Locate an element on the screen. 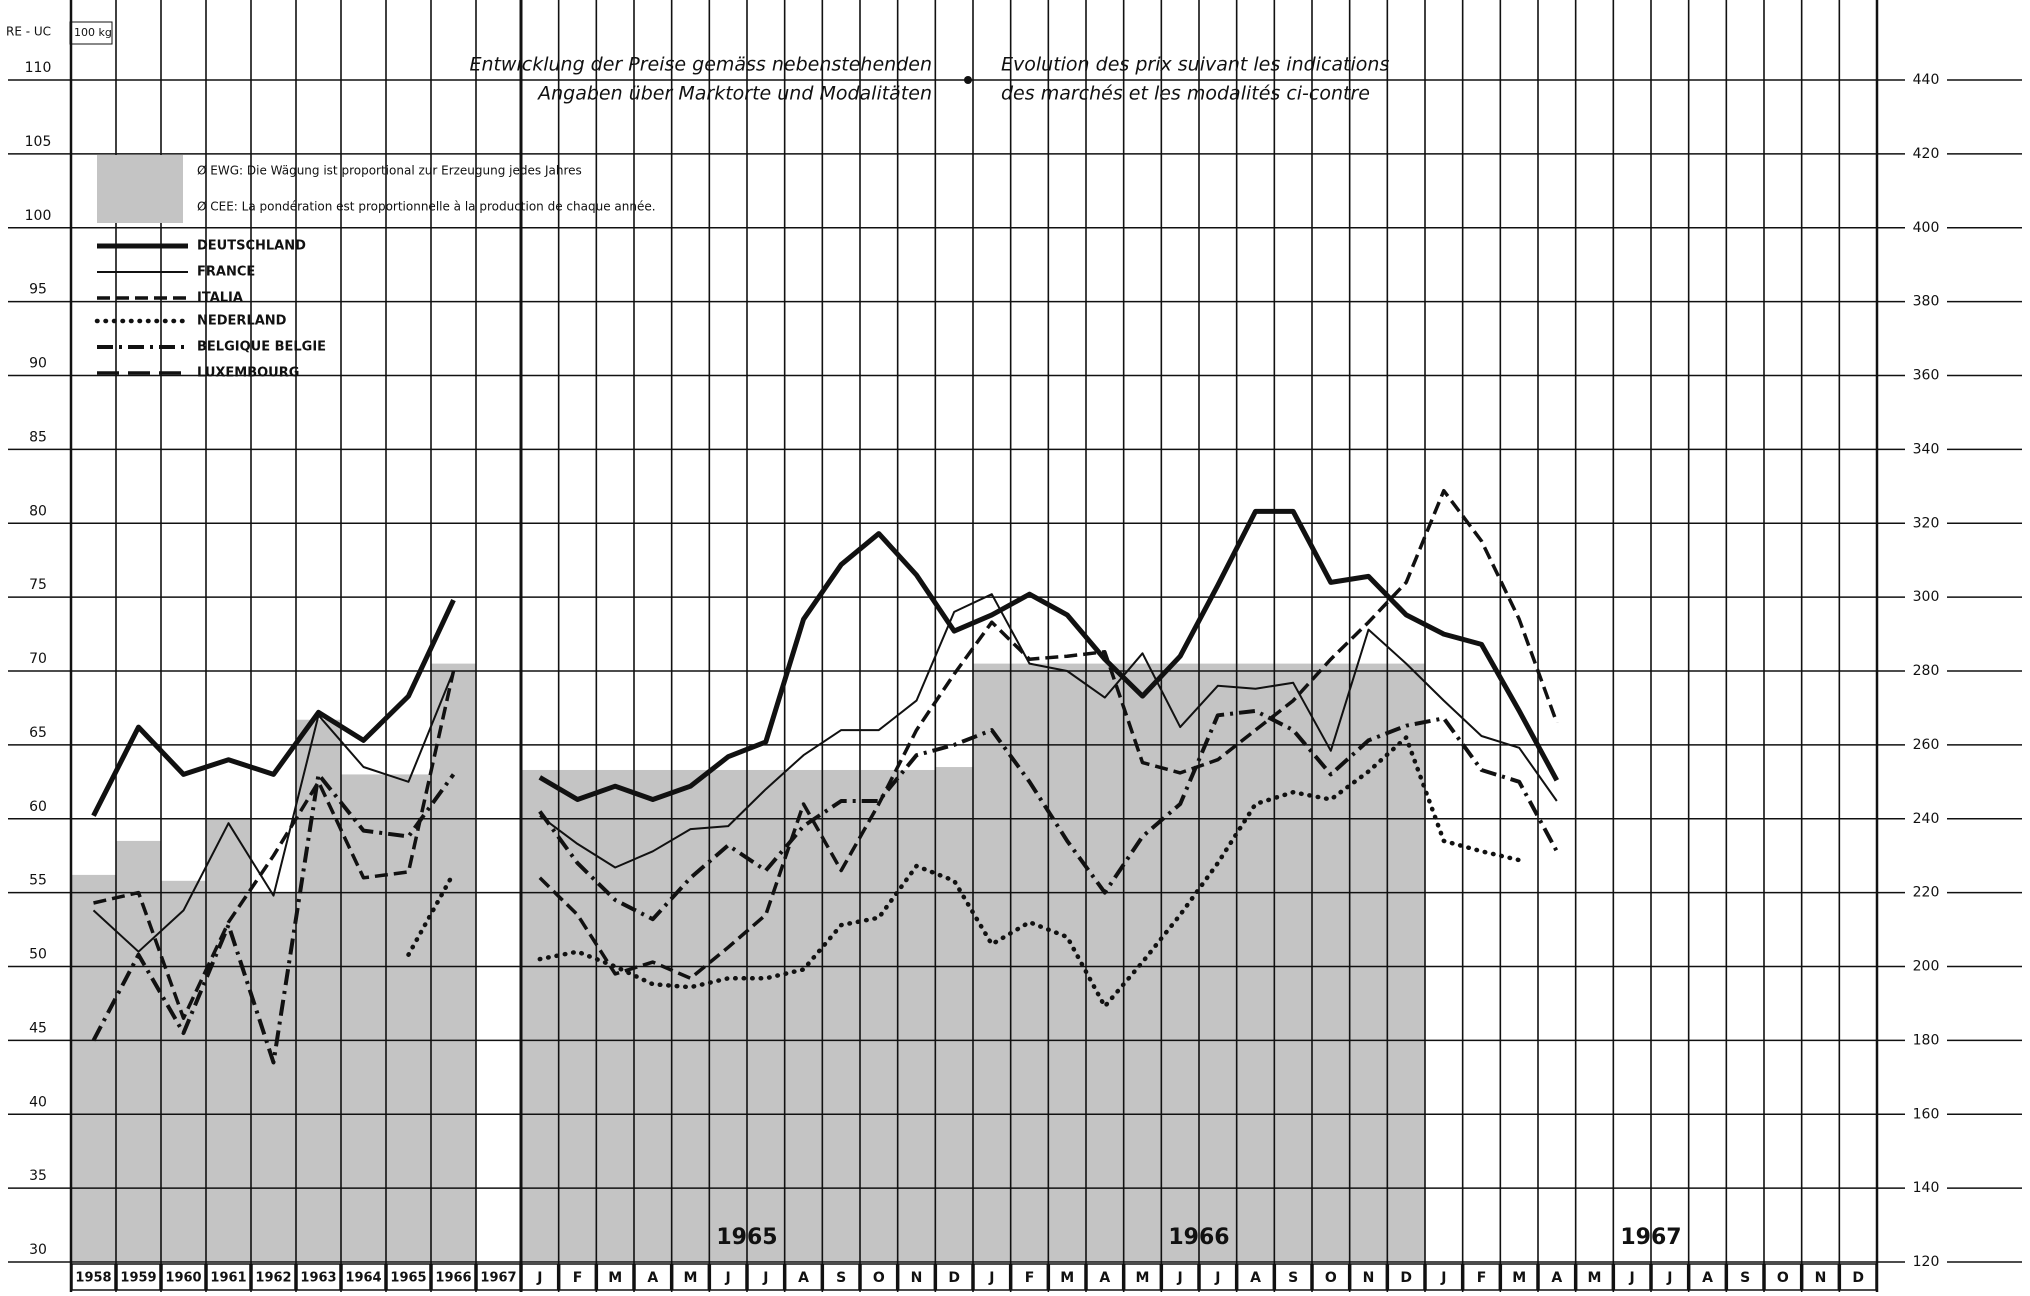 This screenshot has width=2030, height=1296. period-label: 1965 is located at coordinates (746, 1237).